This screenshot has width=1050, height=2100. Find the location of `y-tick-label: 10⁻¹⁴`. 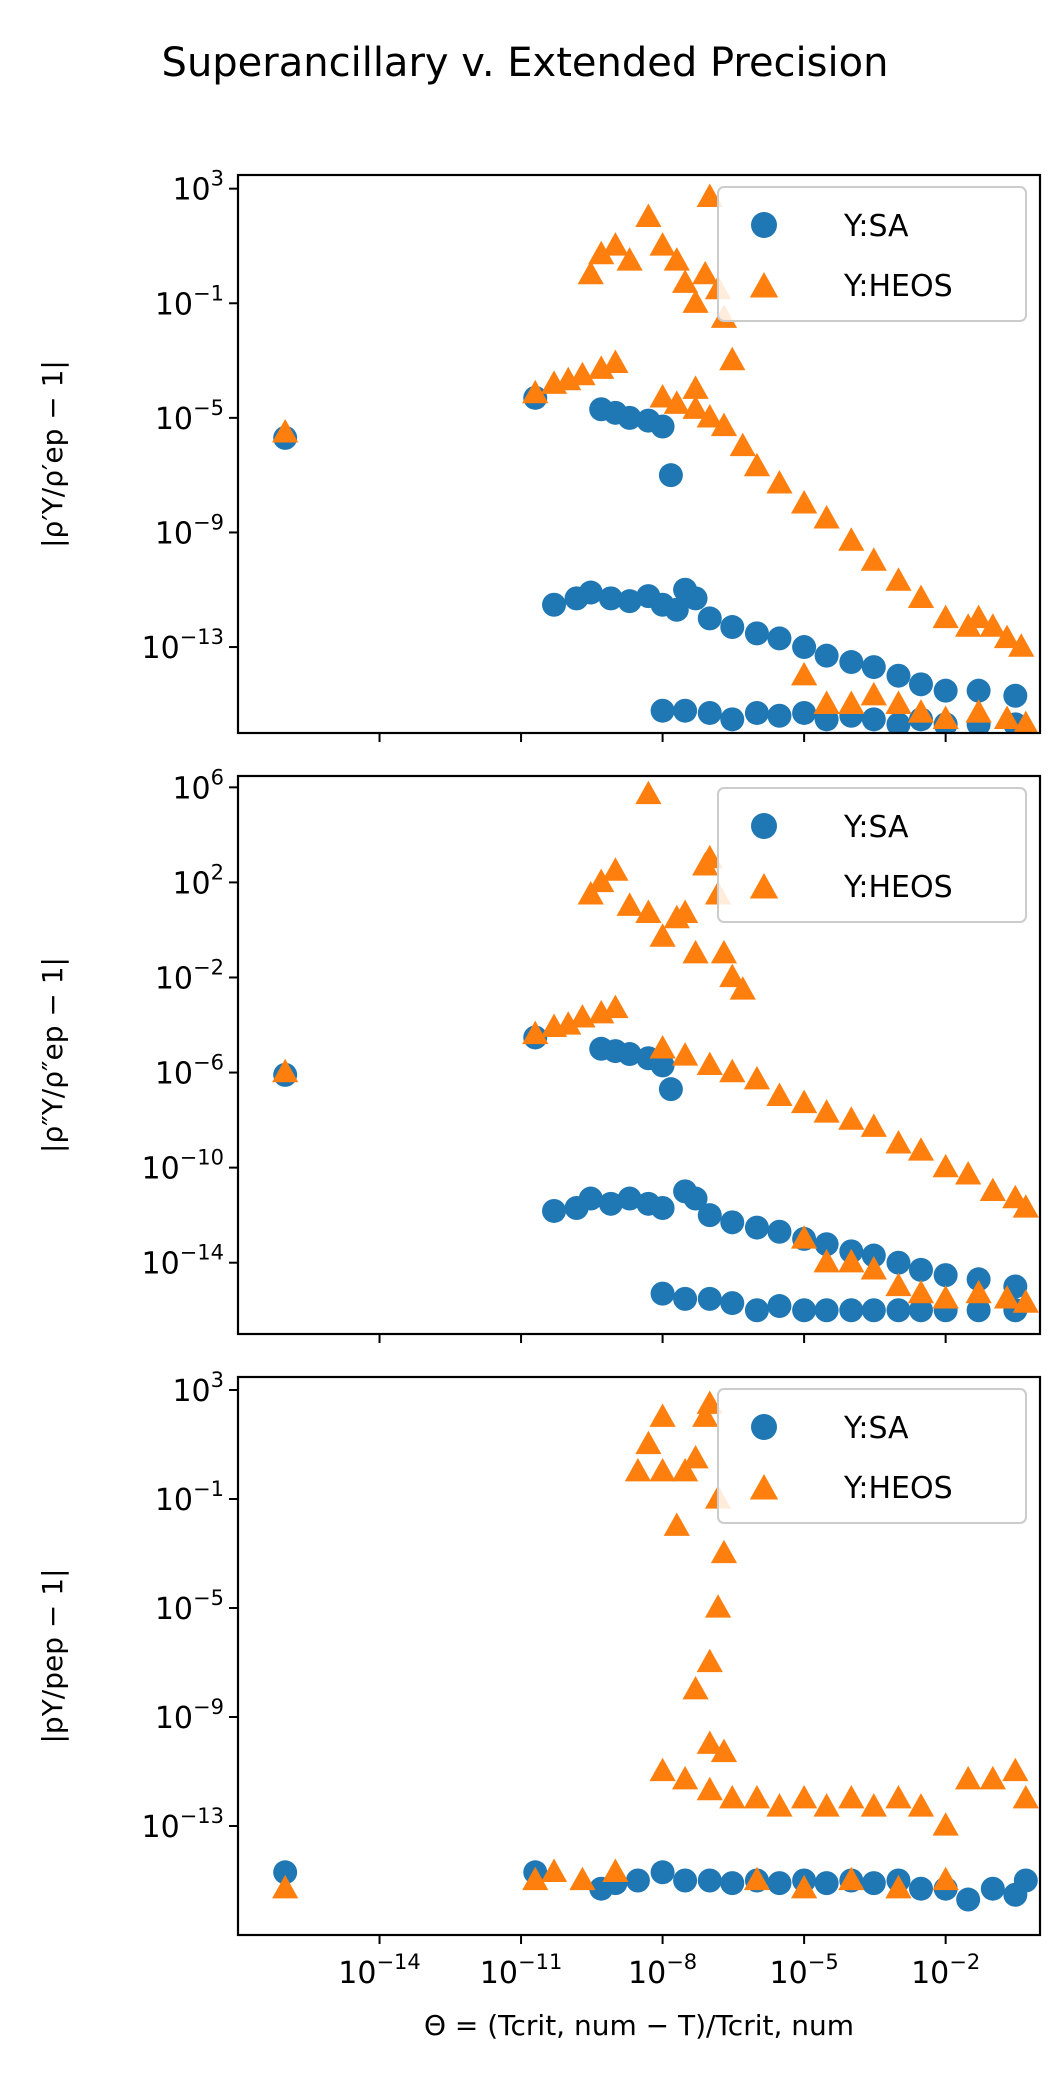

y-tick-label: 10⁻¹⁴ is located at coordinates (182, 1261).